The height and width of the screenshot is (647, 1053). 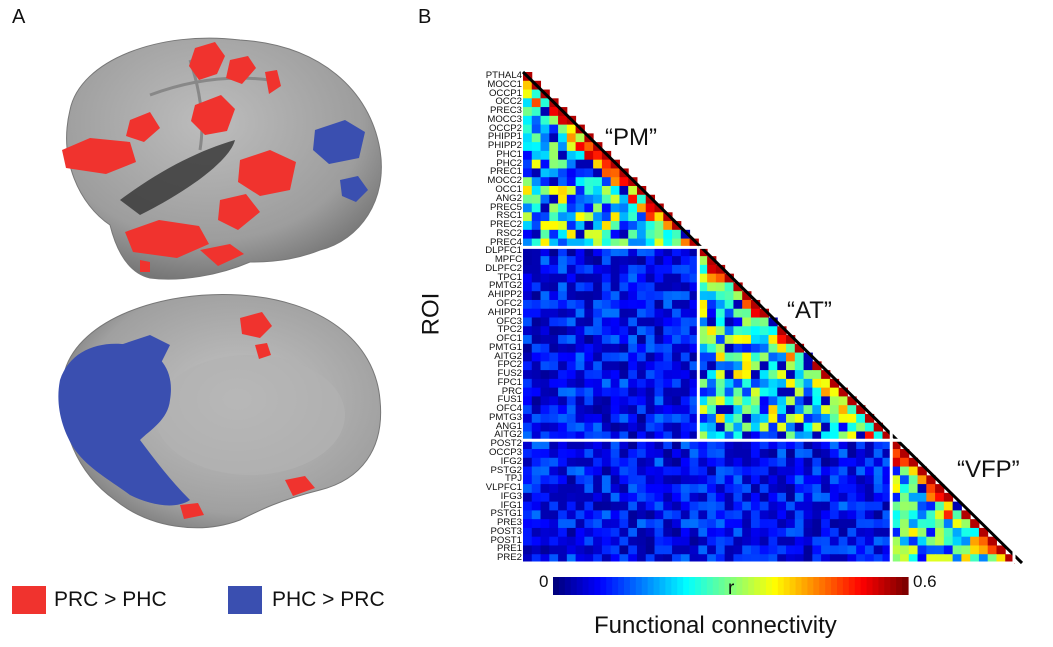 What do you see at coordinates (506, 172) in the screenshot?
I see `roi-label: PREC1` at bounding box center [506, 172].